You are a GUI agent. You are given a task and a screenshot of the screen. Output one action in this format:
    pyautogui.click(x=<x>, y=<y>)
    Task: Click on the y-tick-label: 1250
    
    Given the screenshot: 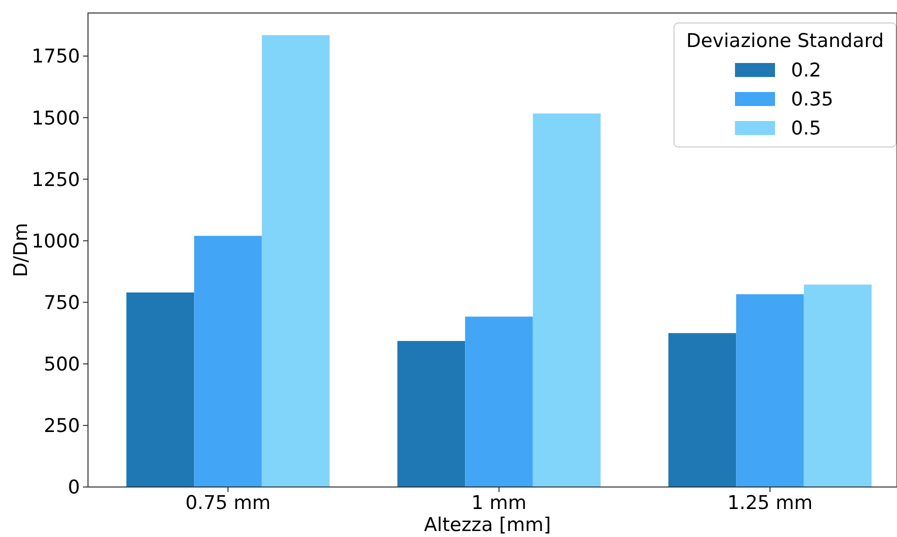 What is the action you would take?
    pyautogui.click(x=56, y=179)
    